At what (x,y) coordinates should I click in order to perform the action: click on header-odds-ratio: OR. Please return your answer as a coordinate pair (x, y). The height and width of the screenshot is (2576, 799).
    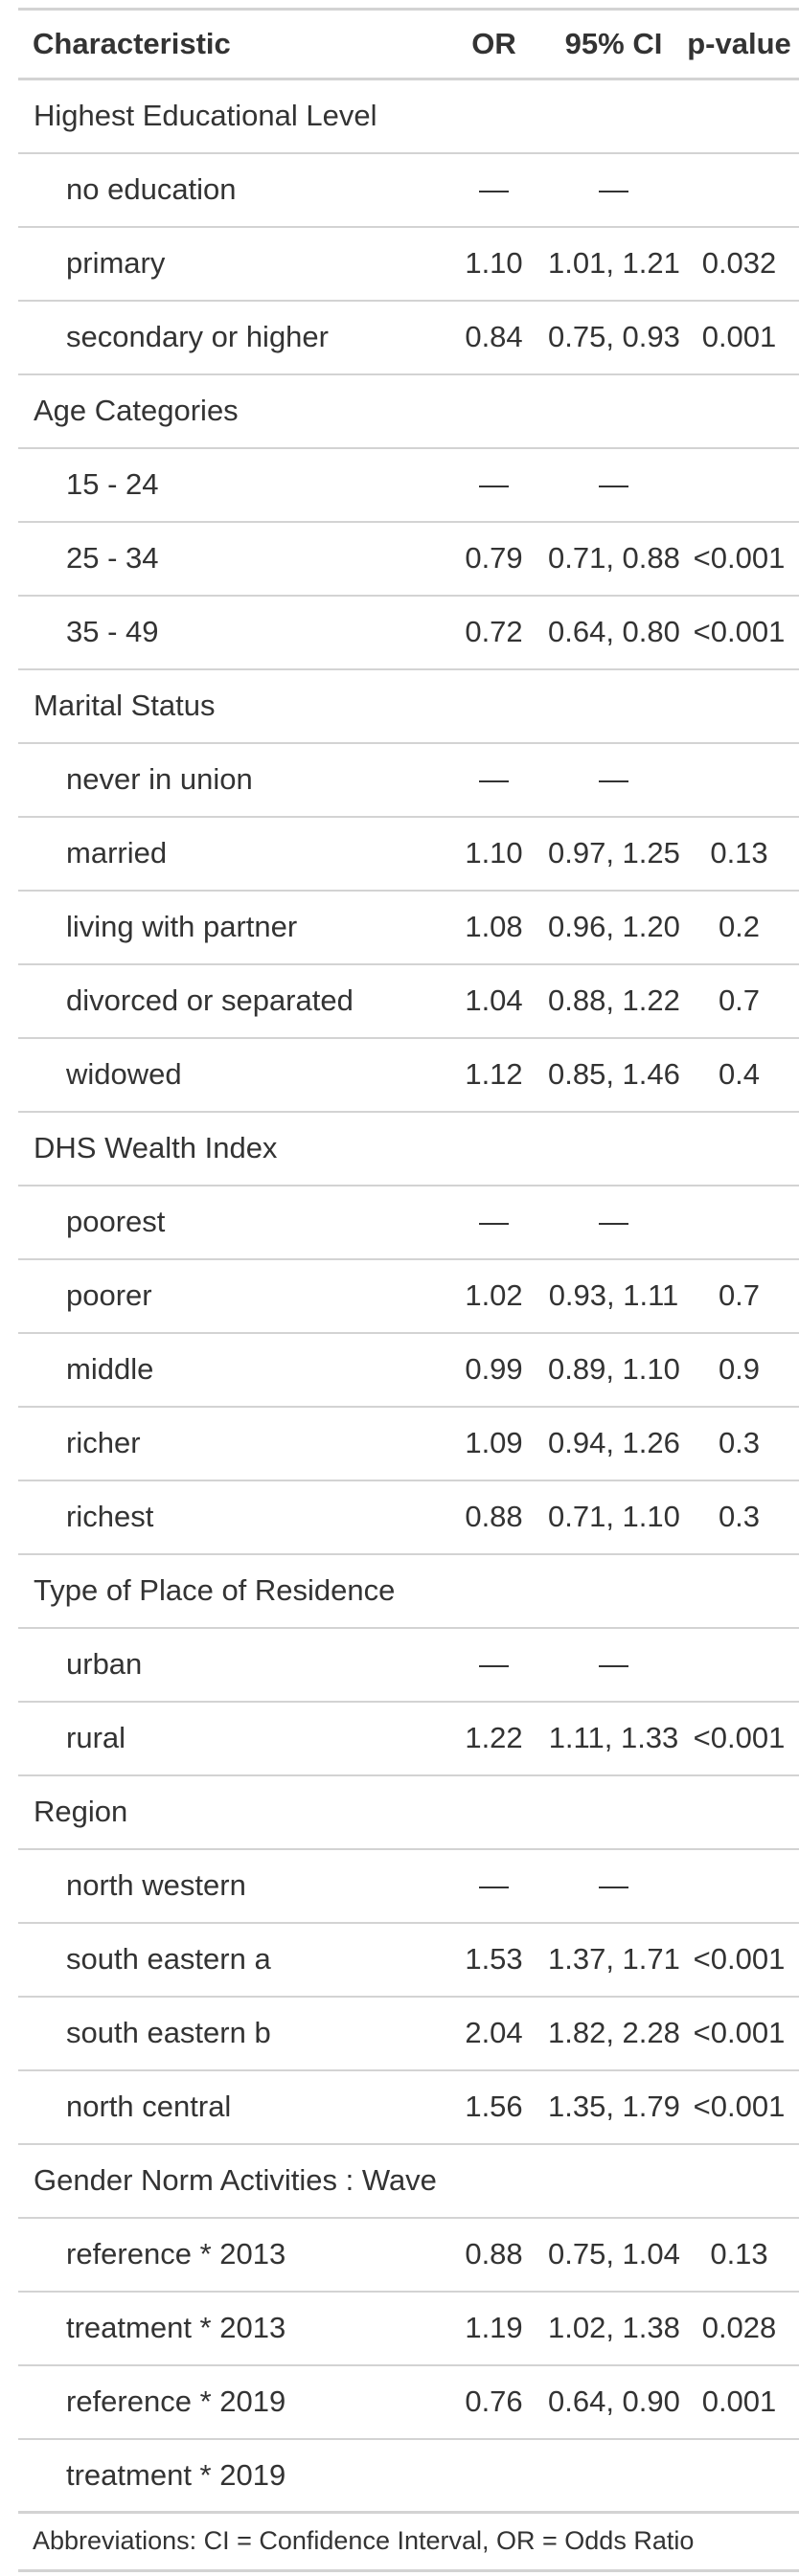
    Looking at the image, I should click on (494, 44).